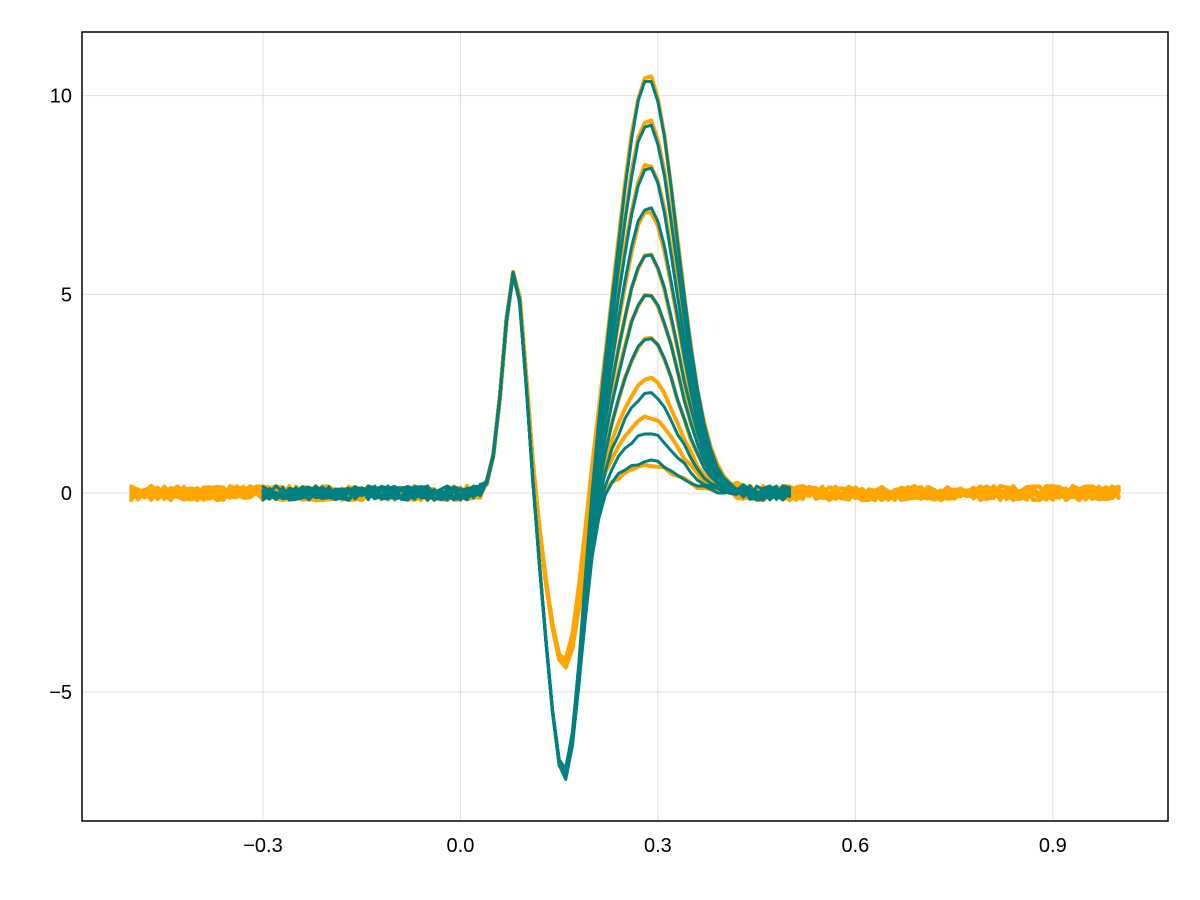  I want to click on x-axis: −0.3 0.0 0.3 0.6 0.9, so click(654, 846).